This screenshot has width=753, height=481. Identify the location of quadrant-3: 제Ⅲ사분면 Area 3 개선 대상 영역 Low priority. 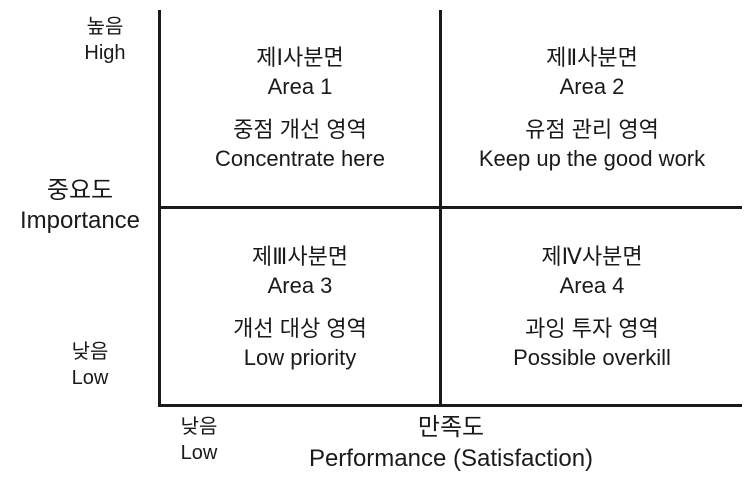
(300, 307).